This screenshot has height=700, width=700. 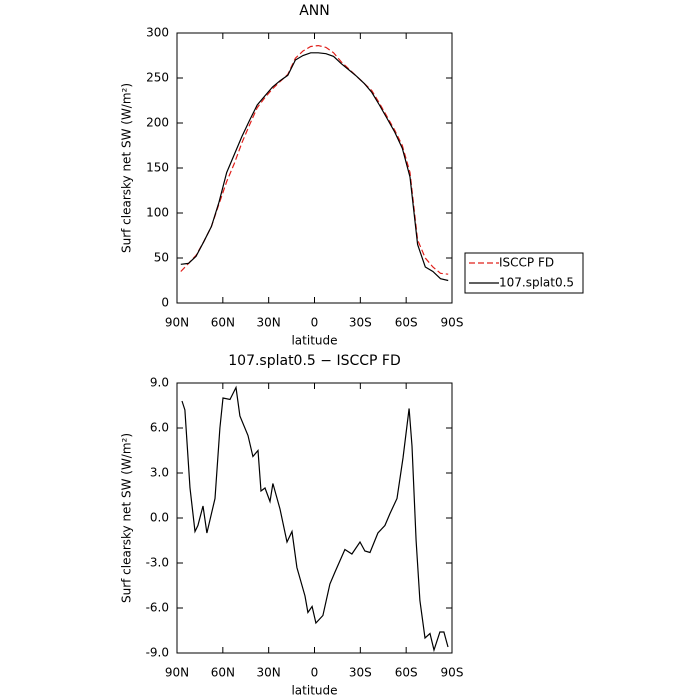 What do you see at coordinates (165, 303) in the screenshot?
I see `y-tick-label: 0` at bounding box center [165, 303].